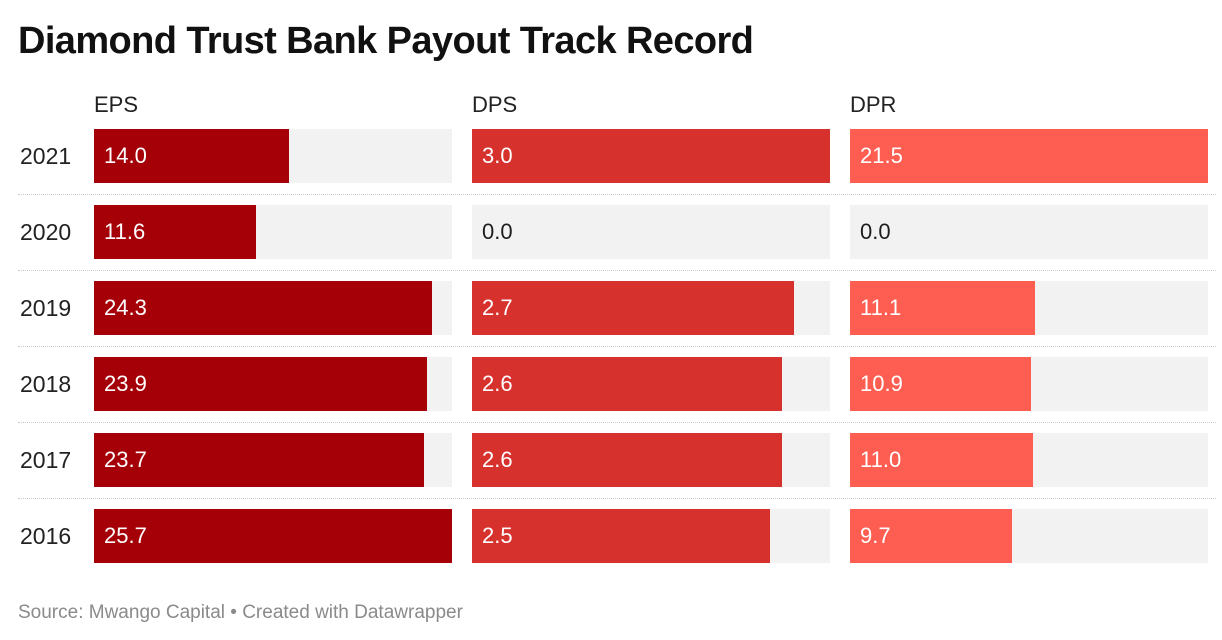 This screenshot has width=1222, height=640. What do you see at coordinates (873, 104) in the screenshot?
I see `column-header-dpr: DPR` at bounding box center [873, 104].